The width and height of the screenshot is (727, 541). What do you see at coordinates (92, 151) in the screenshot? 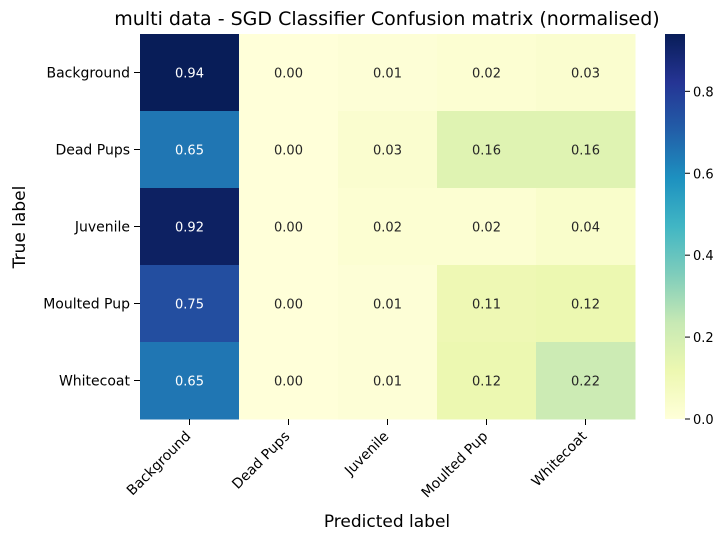
I see `y-tick-label: Dead Pups` at bounding box center [92, 151].